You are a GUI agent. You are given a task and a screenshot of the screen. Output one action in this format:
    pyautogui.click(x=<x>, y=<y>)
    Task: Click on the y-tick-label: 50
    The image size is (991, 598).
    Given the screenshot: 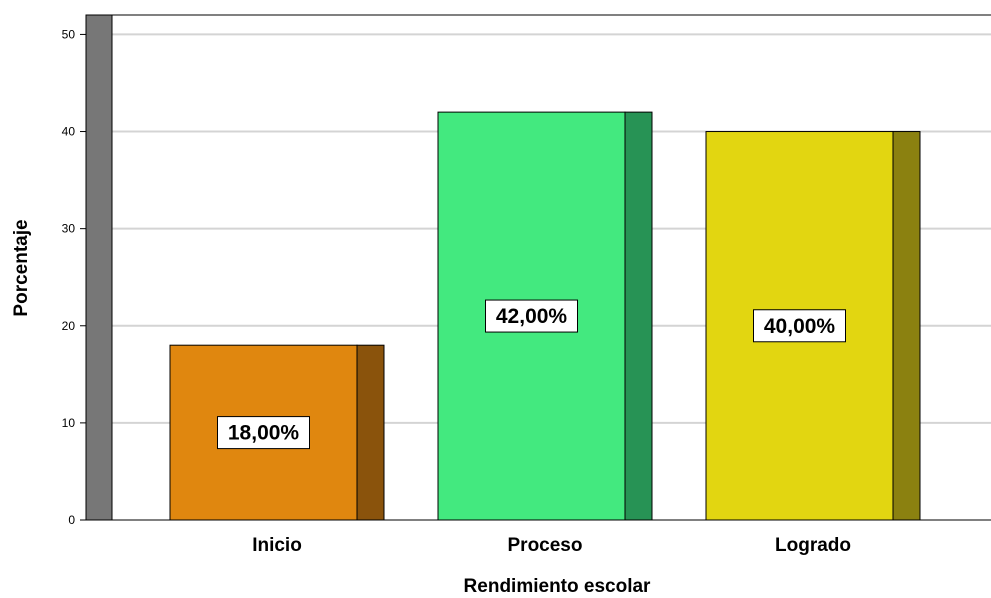 What is the action you would take?
    pyautogui.click(x=69, y=34)
    